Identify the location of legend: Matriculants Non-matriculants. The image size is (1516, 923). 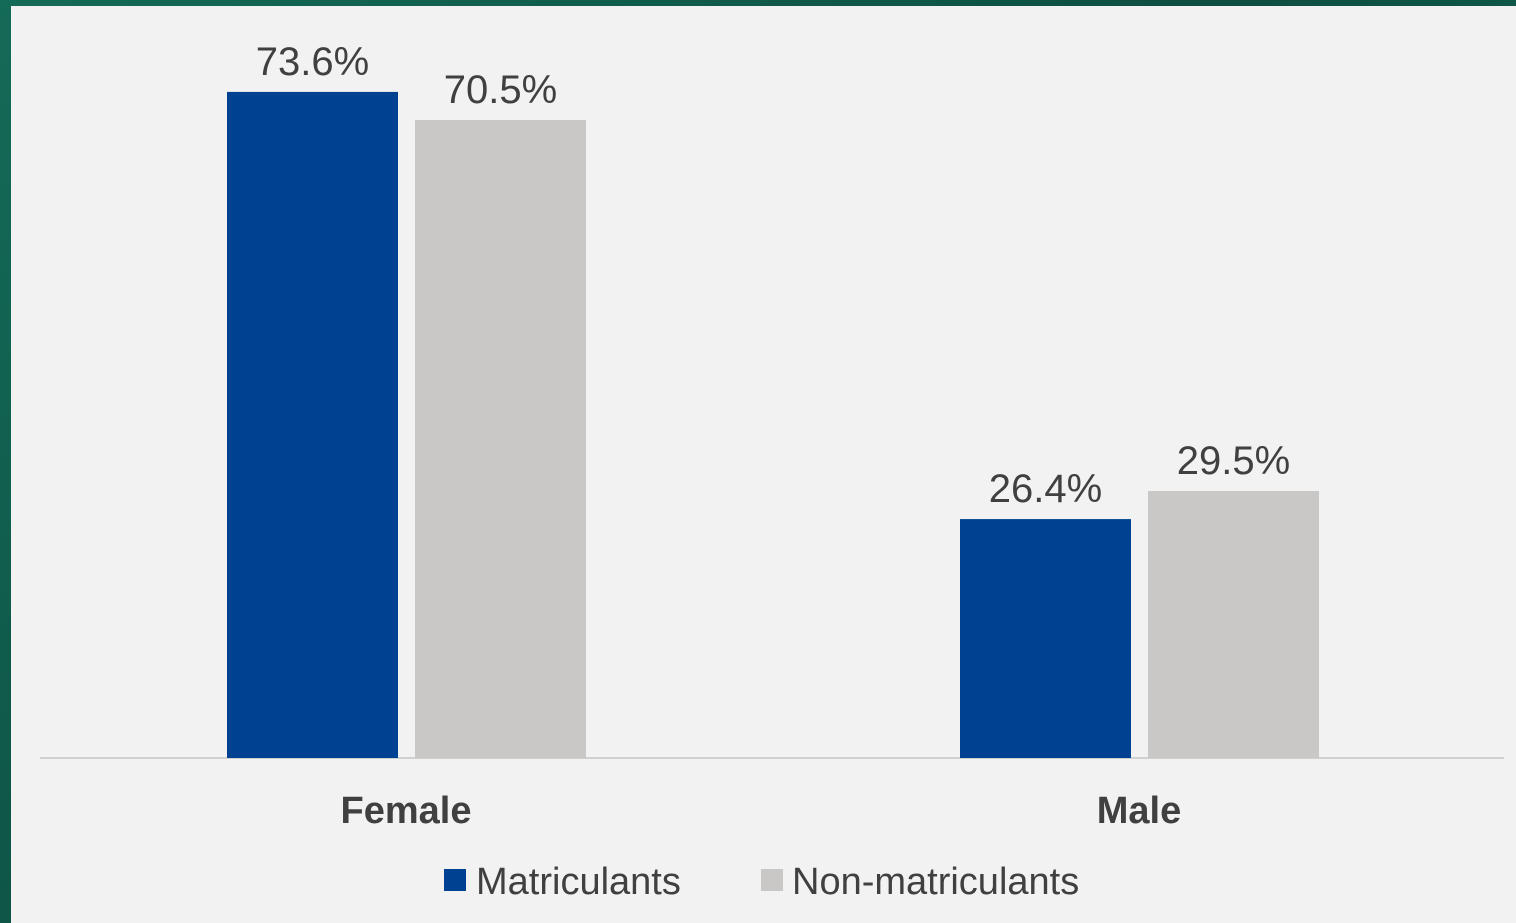
(761, 882).